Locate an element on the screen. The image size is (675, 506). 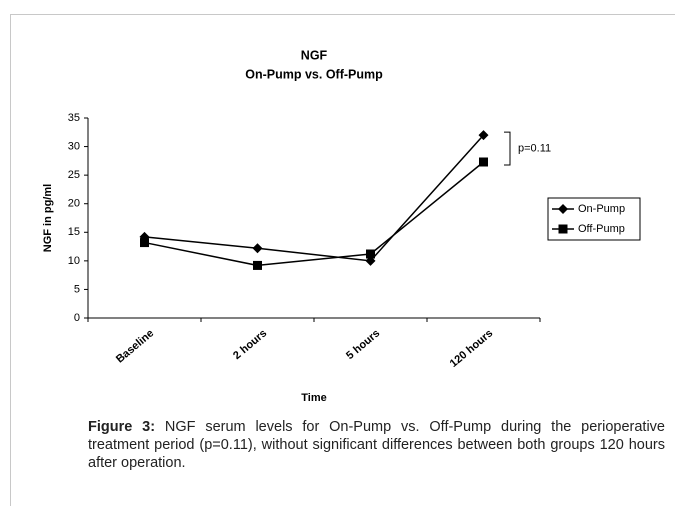
chart-subtitle: On-Pump vs. Off-Pump is located at coordinates (314, 74).